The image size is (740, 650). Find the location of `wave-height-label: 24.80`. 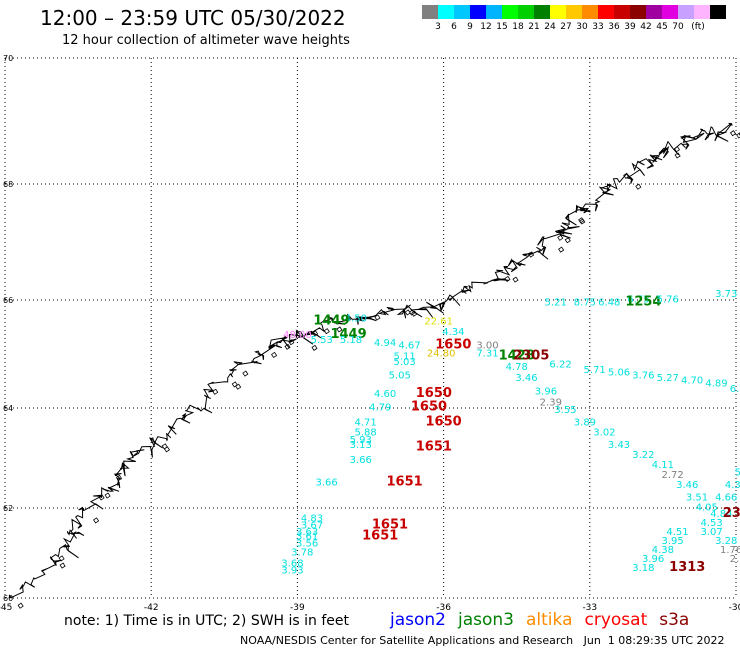

wave-height-label: 24.80 is located at coordinates (441, 354).